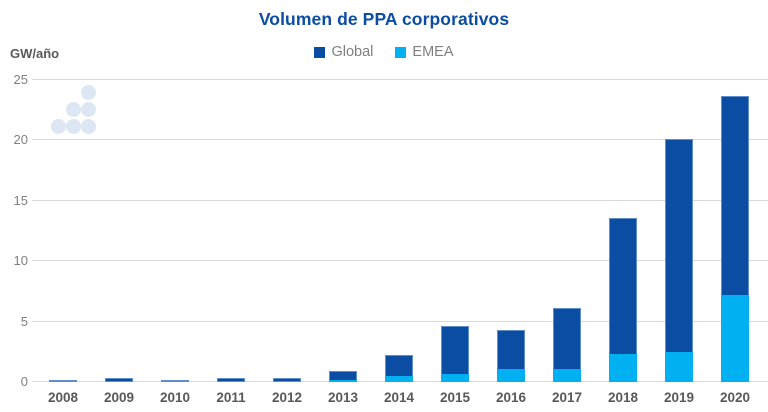  Describe the element at coordinates (320, 52) in the screenshot. I see `global-series-swatch-icon` at that location.